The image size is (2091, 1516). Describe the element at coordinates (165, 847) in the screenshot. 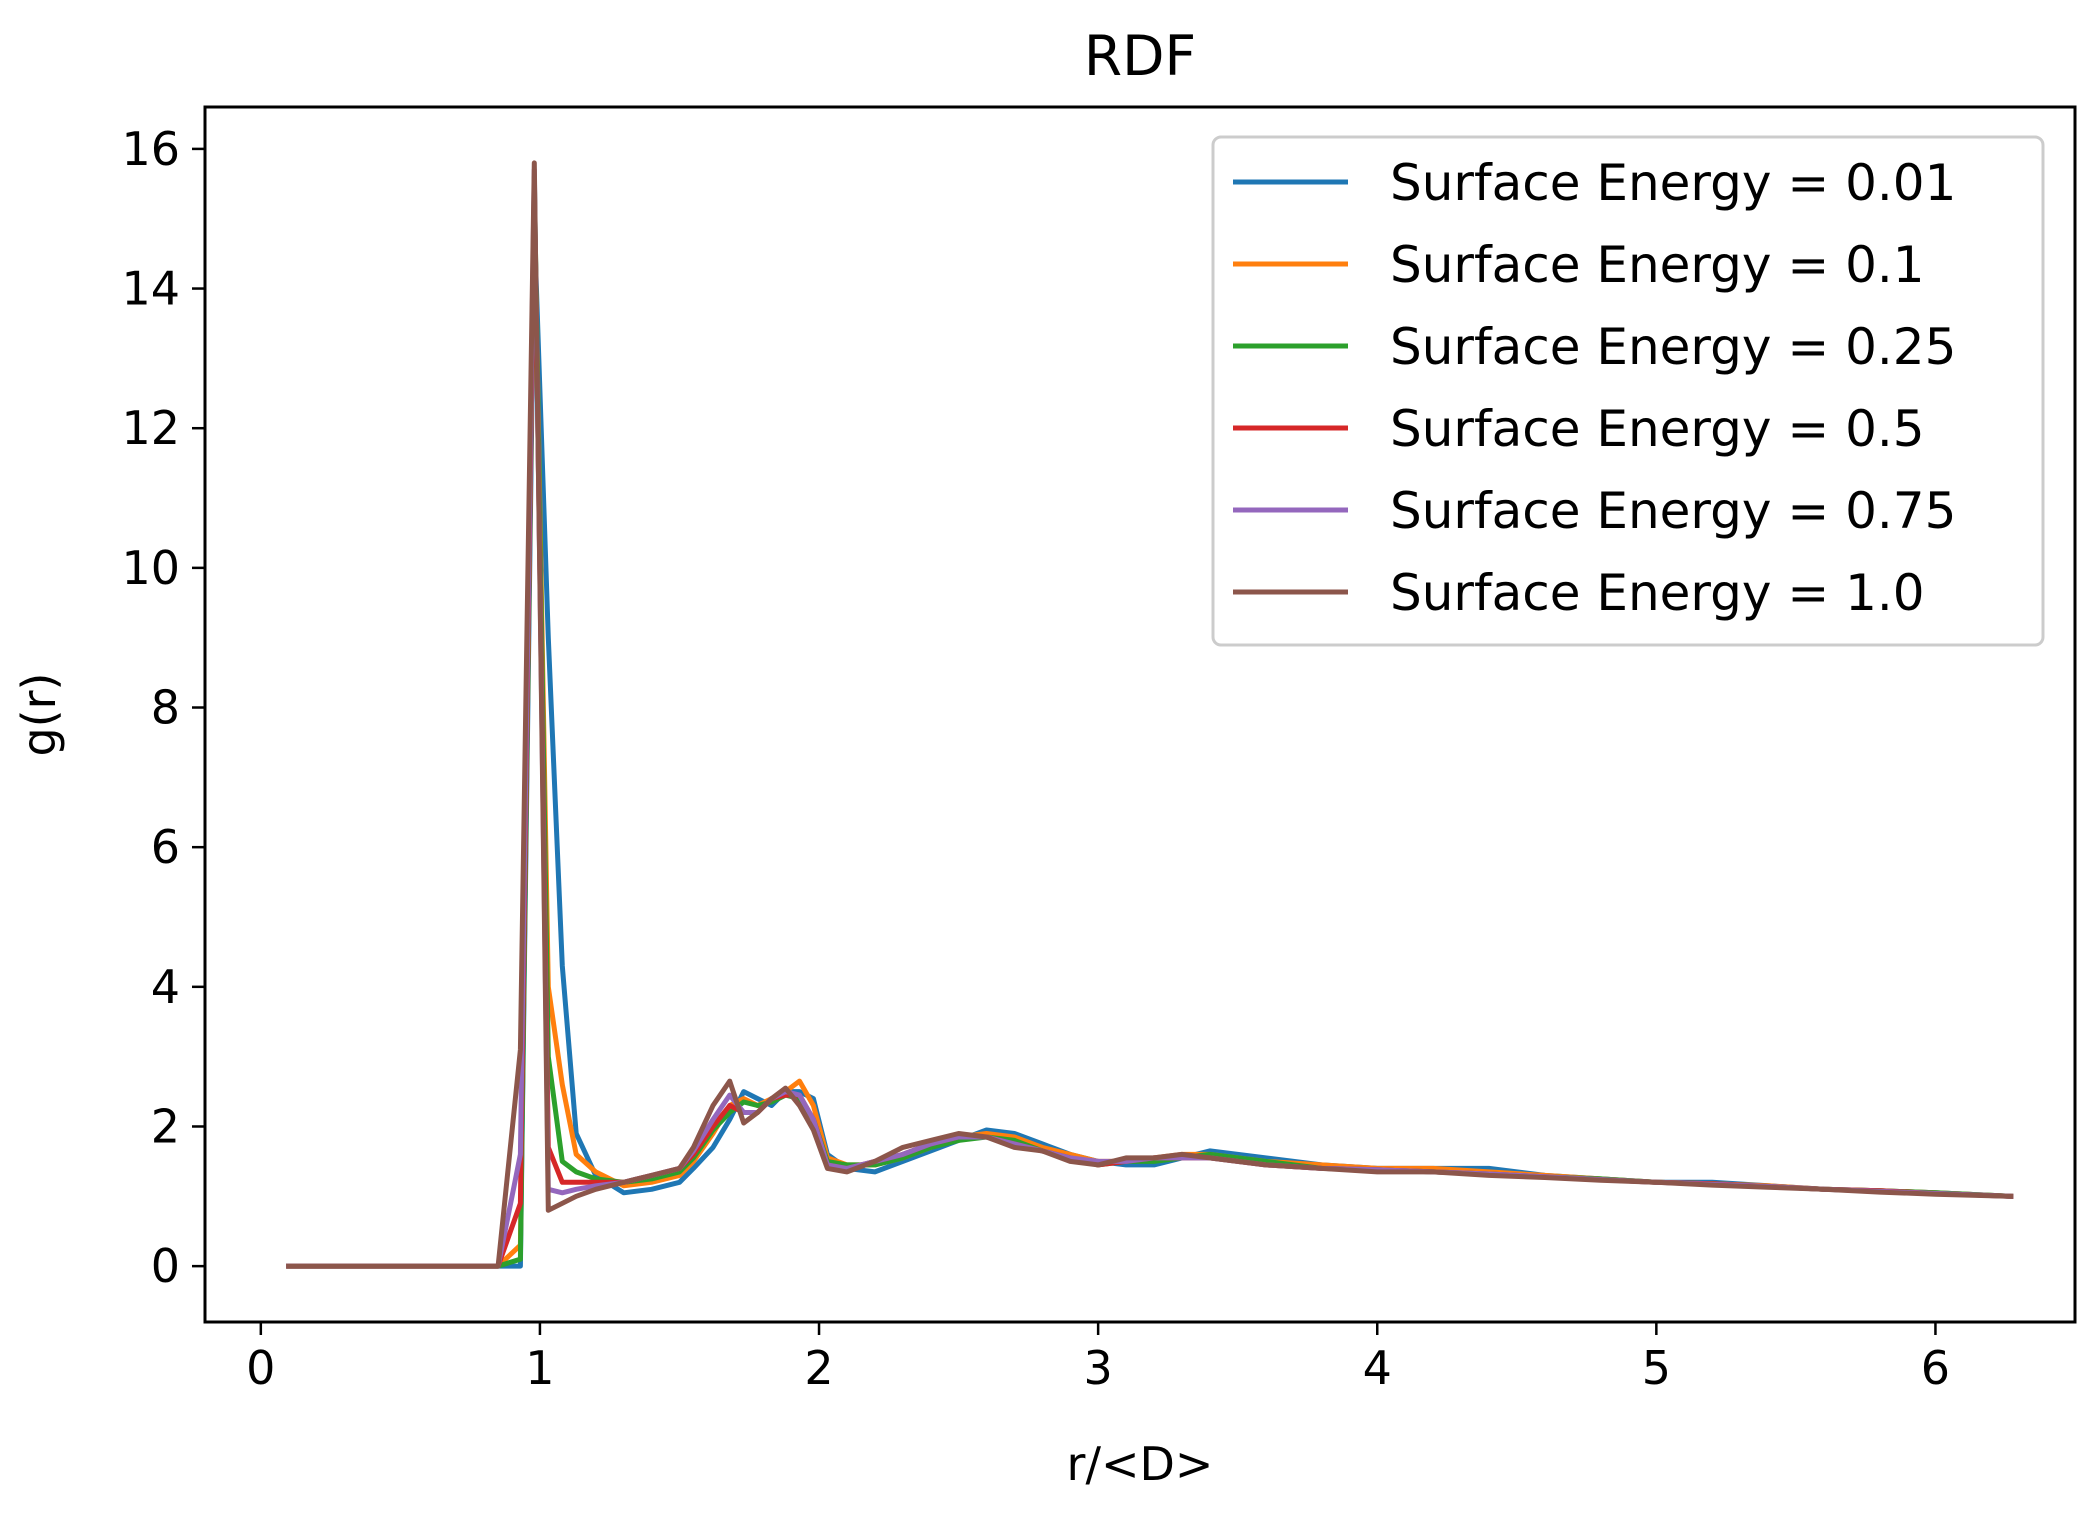

I see `y-tick-label: 6` at that location.